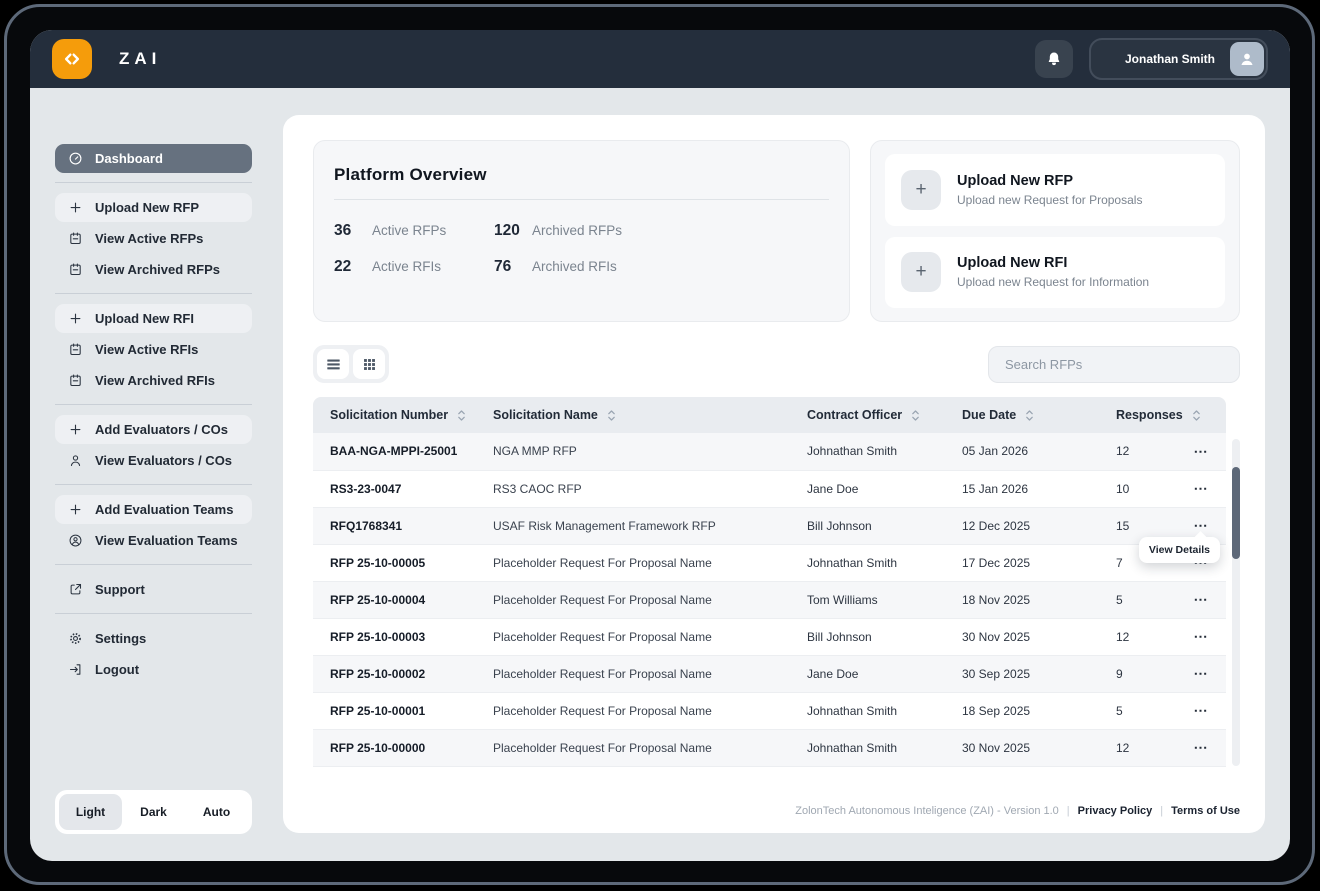 The width and height of the screenshot is (1320, 891). Describe the element at coordinates (144, 318) in the screenshot. I see `sidebar-item-label: Upload New RFI` at that location.